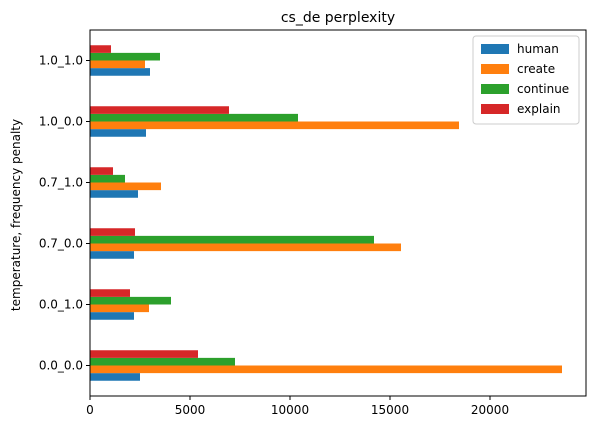 The image size is (596, 433). I want to click on y-tick-label: 0.0_0.0, so click(61, 366).